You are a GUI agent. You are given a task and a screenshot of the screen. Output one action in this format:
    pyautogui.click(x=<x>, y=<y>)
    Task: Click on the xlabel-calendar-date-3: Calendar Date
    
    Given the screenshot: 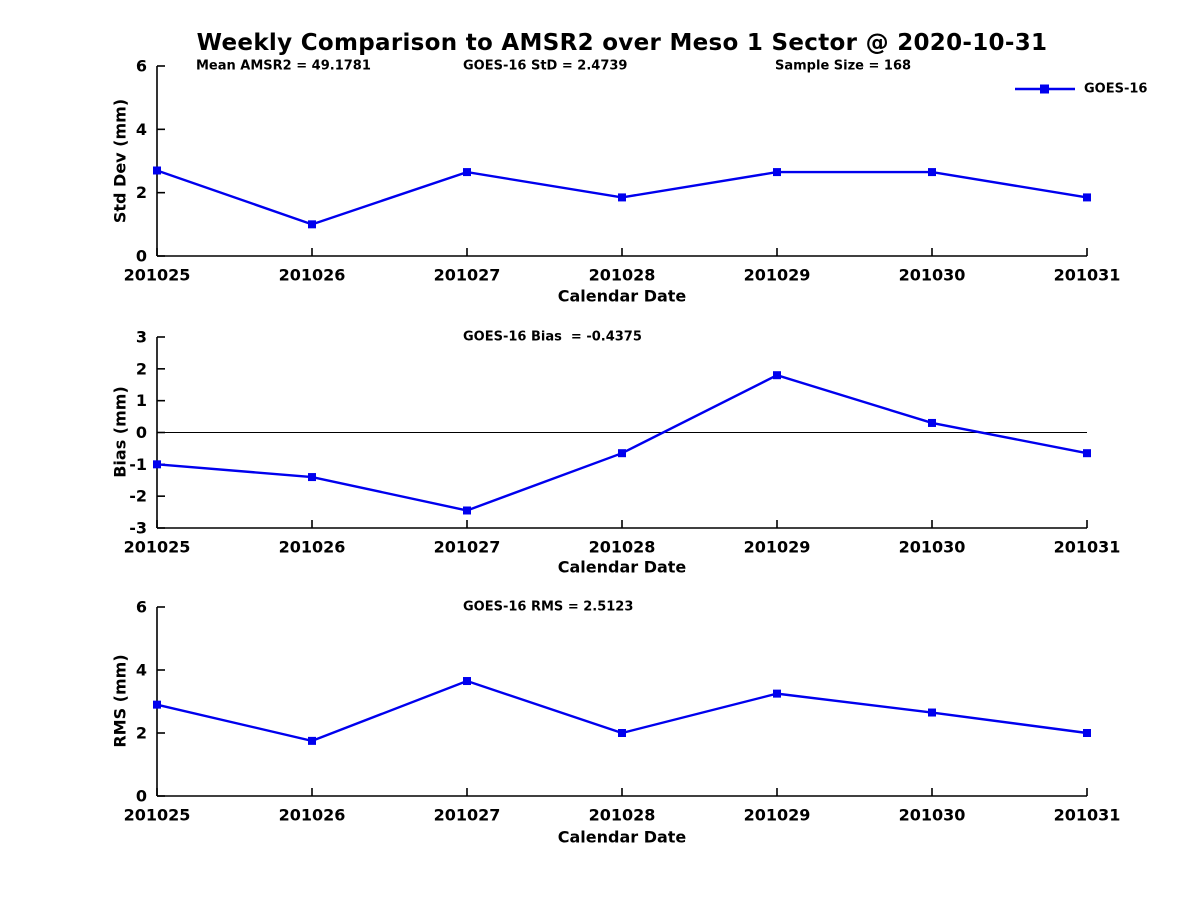 What is the action you would take?
    pyautogui.click(x=622, y=837)
    